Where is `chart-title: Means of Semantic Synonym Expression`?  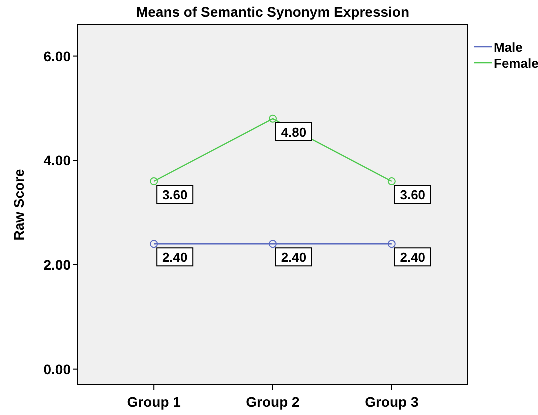 chart-title: Means of Semantic Synonym Expression is located at coordinates (273, 12).